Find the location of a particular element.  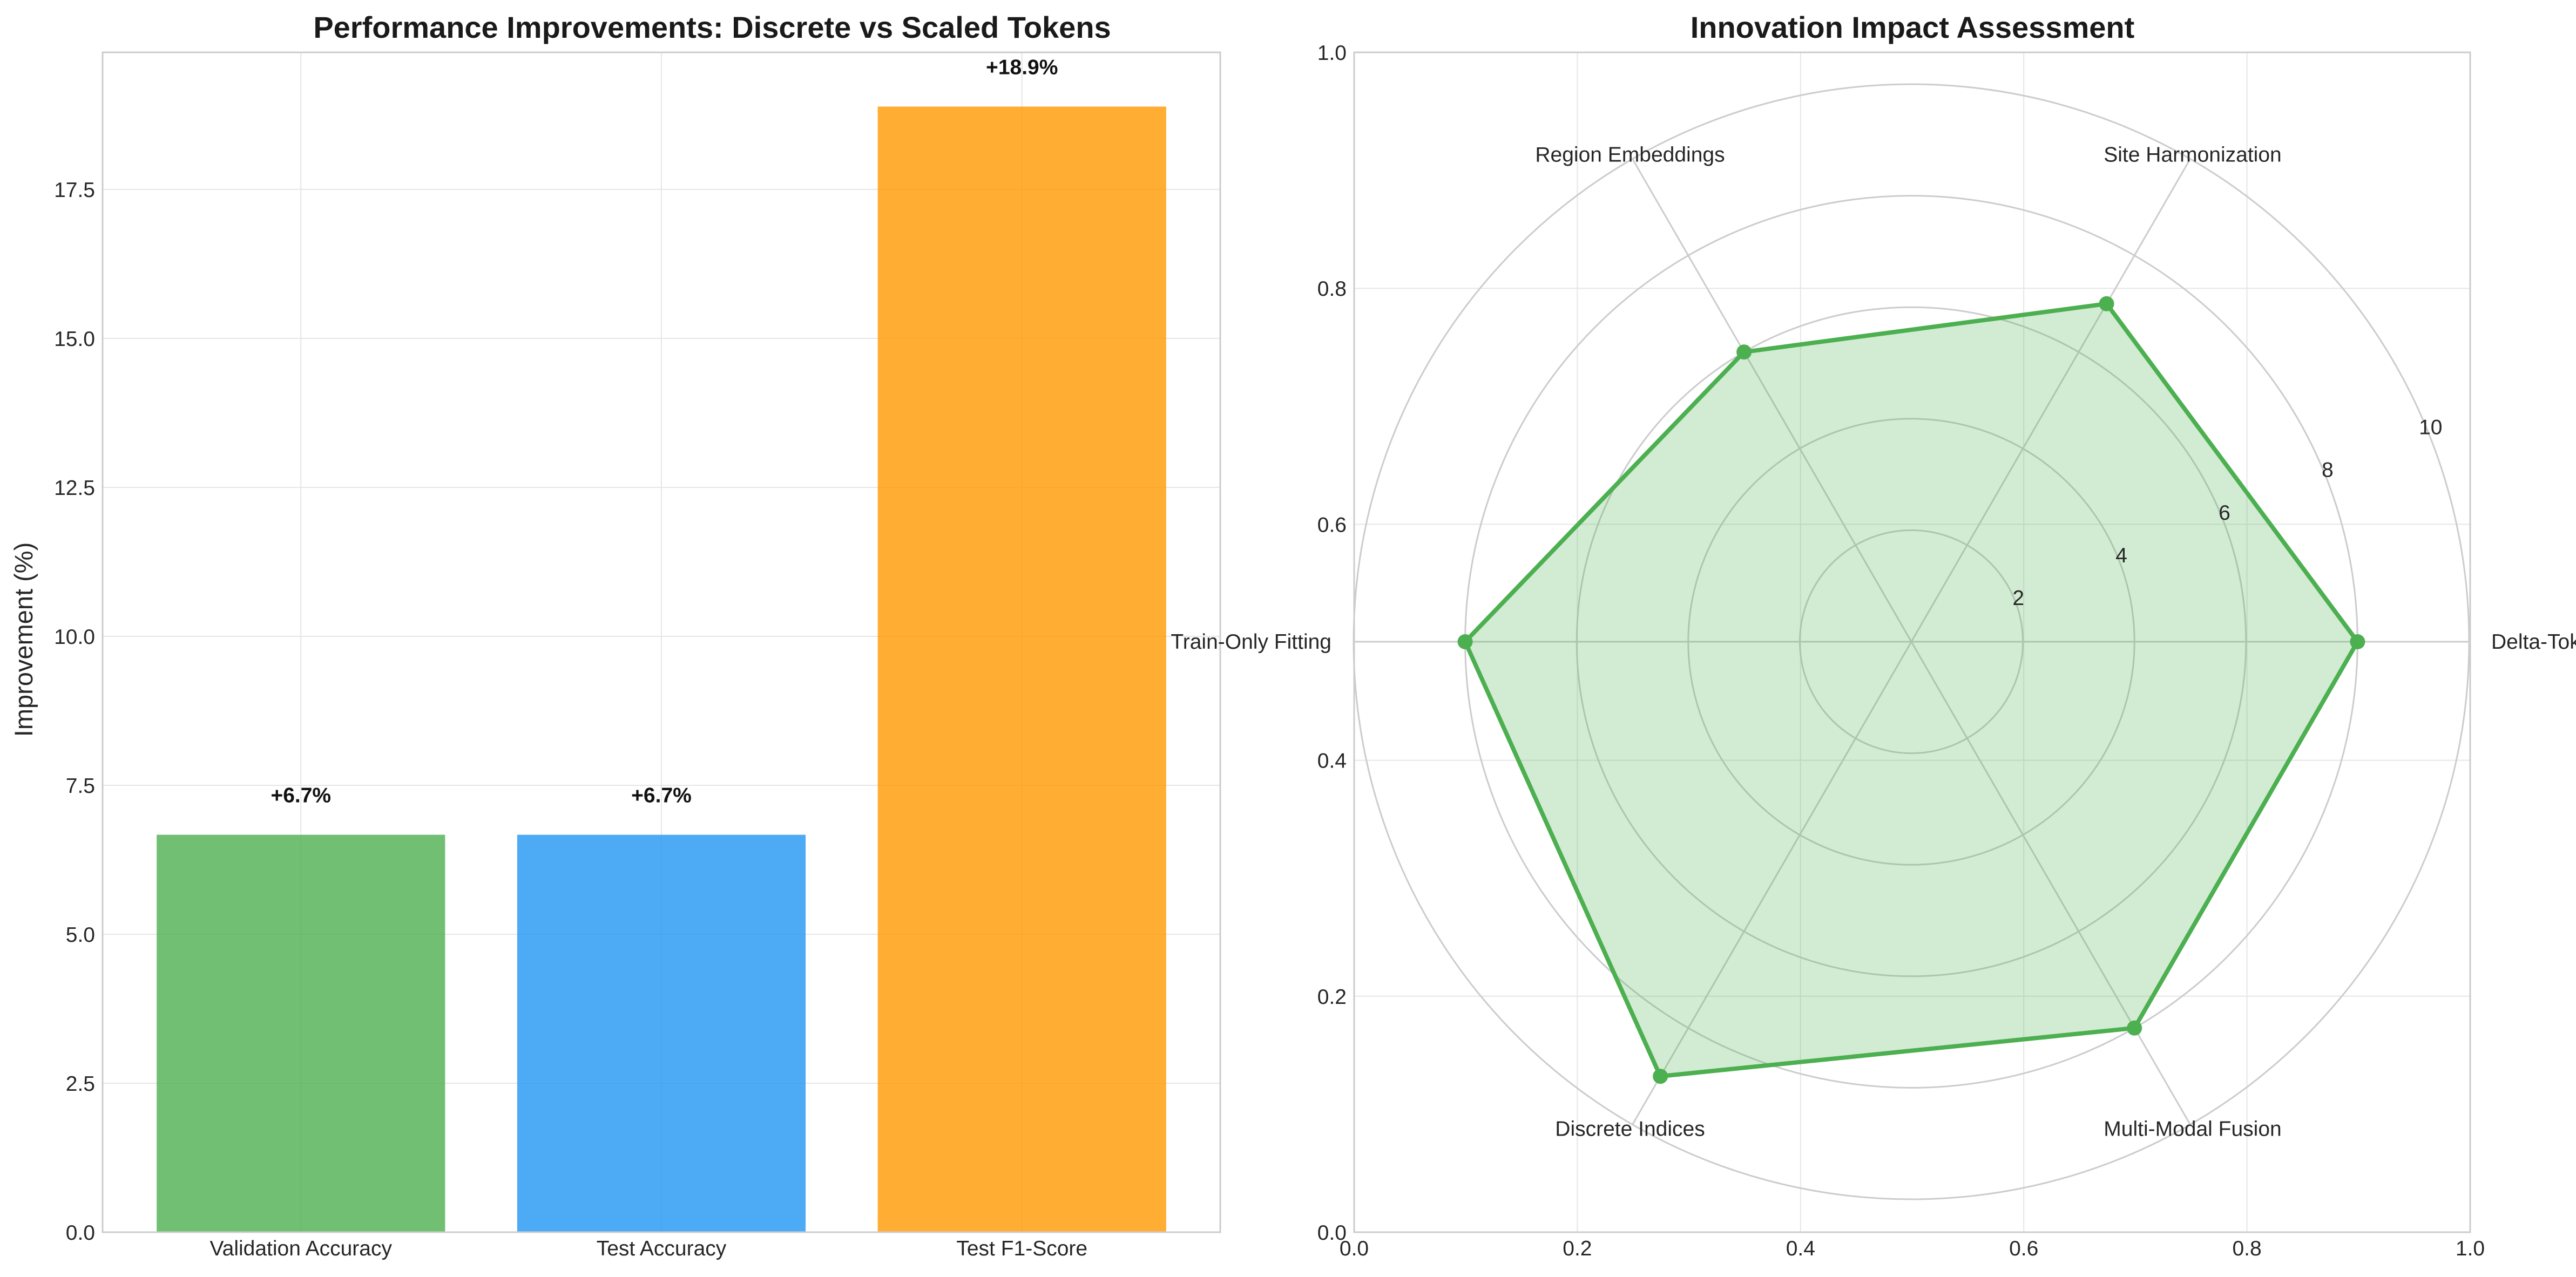

bar-y-tick-label: 17.5 is located at coordinates (75, 190).